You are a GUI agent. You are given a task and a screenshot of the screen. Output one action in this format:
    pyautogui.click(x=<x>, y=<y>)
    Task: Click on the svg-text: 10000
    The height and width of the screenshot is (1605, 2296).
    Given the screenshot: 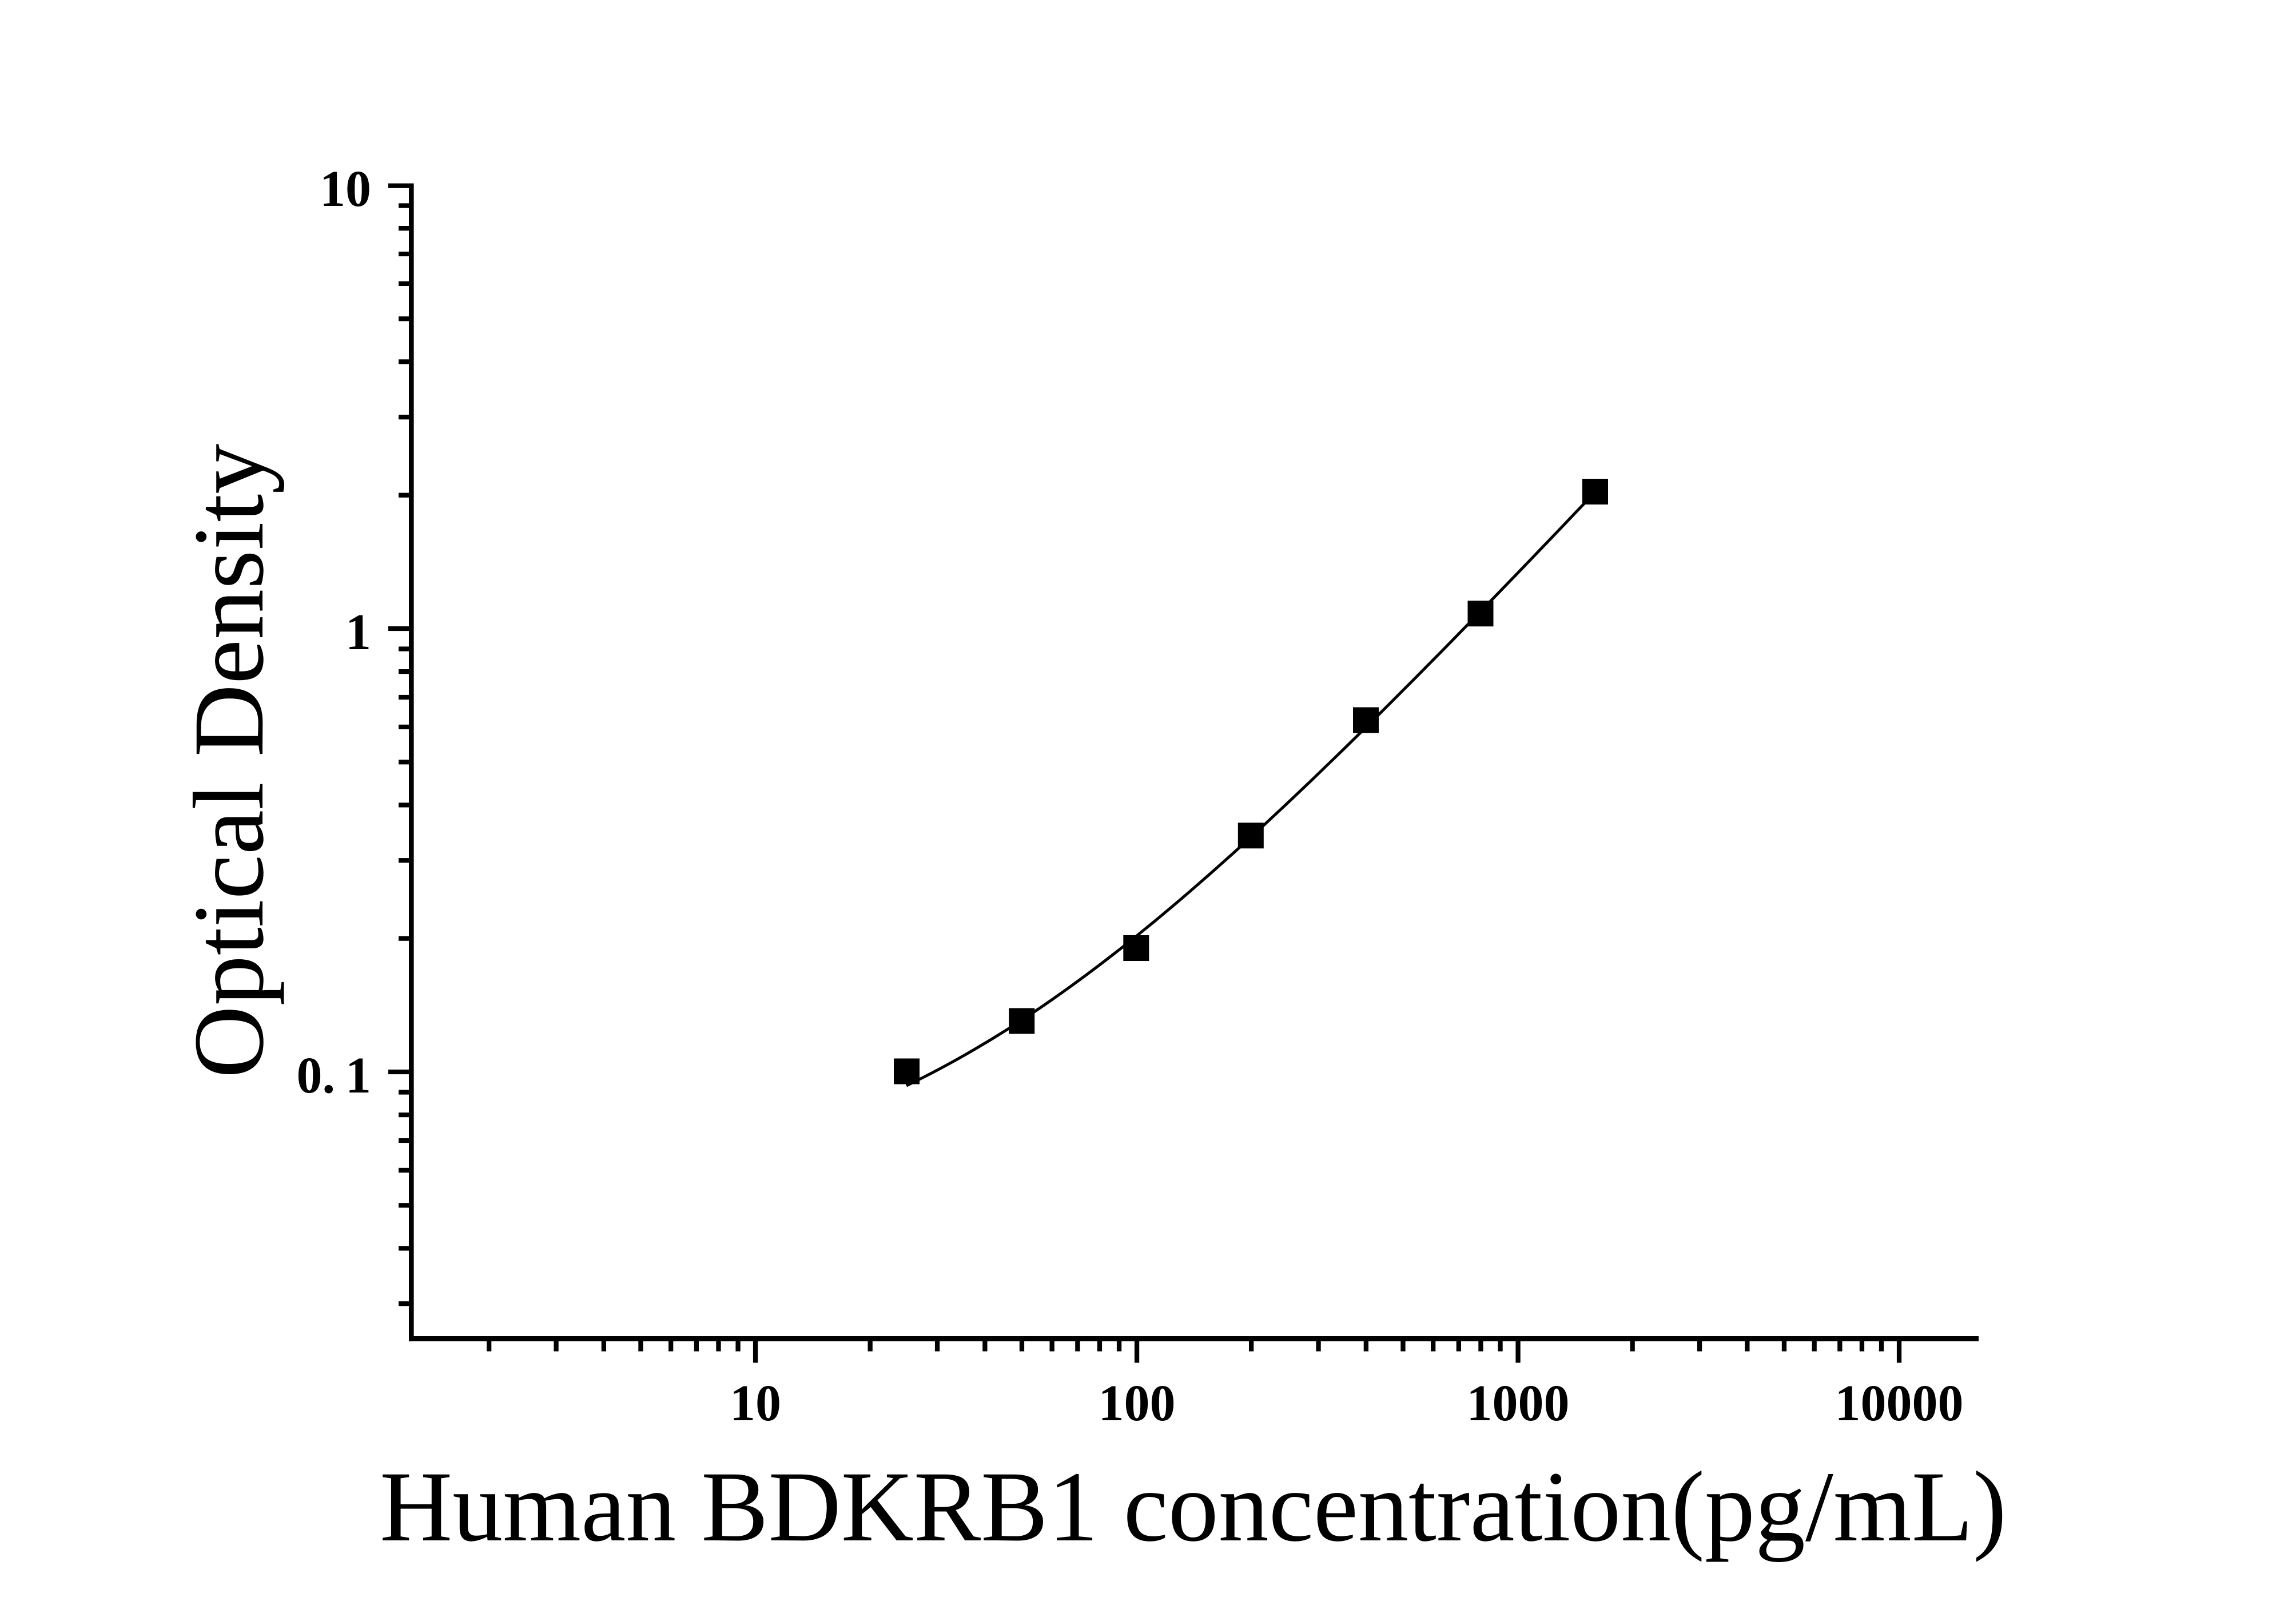 What is the action you would take?
    pyautogui.click(x=1899, y=1403)
    